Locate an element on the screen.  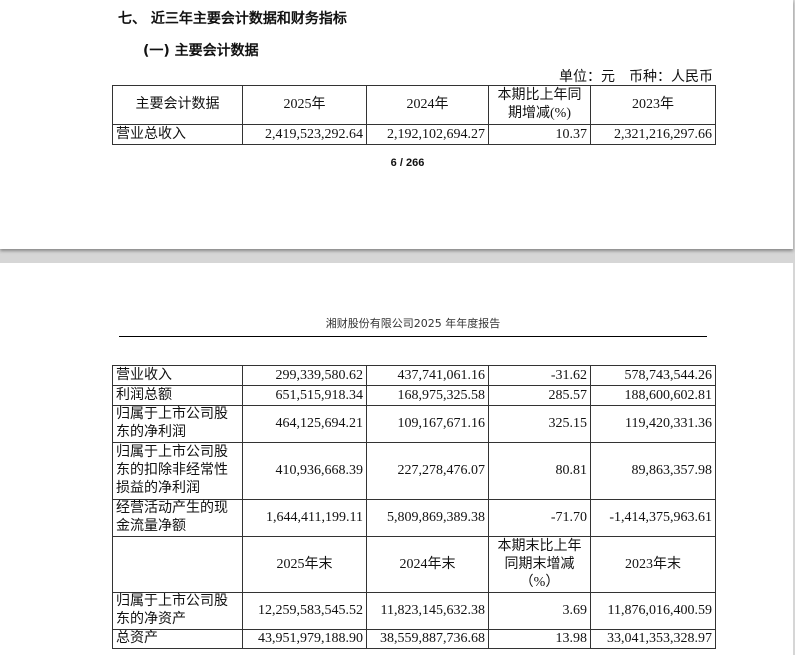
cell-value: 13.98 is located at coordinates (539, 639).